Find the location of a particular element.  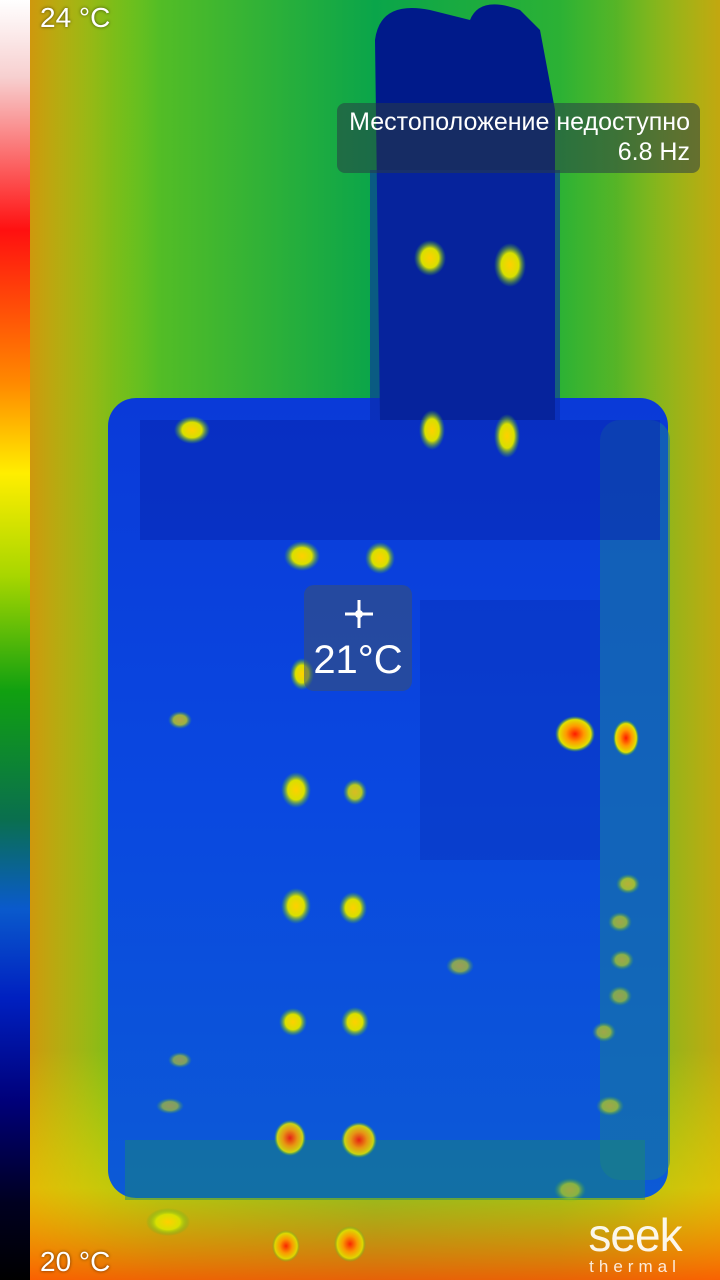

seek-thermal-logo: seek thermal is located at coordinates (635, 1246).